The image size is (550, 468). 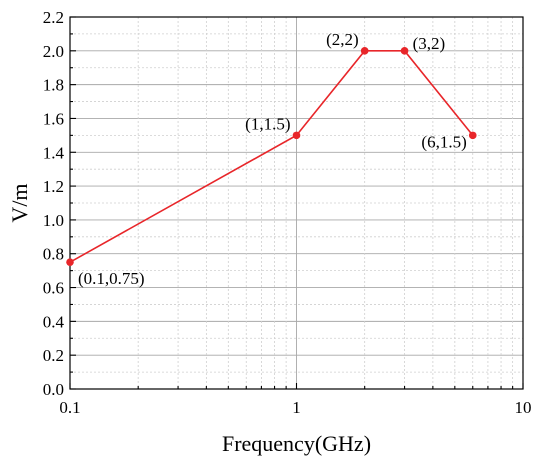 What do you see at coordinates (53, 220) in the screenshot?
I see `y-tick-label: 1.0` at bounding box center [53, 220].